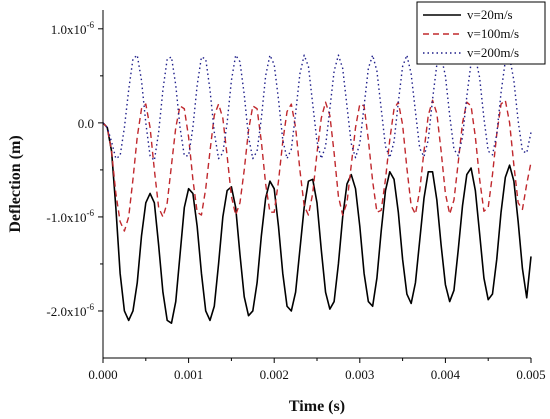  What do you see at coordinates (493, 33) in the screenshot?
I see `legend-label-1: v=100m/s` at bounding box center [493, 33].